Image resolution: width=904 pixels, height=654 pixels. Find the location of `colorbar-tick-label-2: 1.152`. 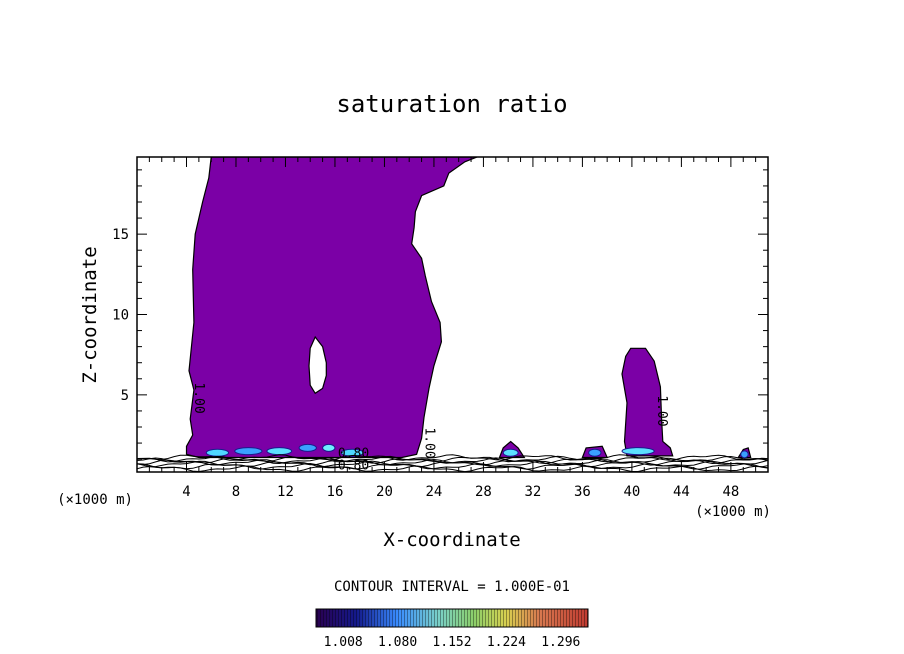

colorbar-tick-label-2: 1.152 is located at coordinates (451, 642).